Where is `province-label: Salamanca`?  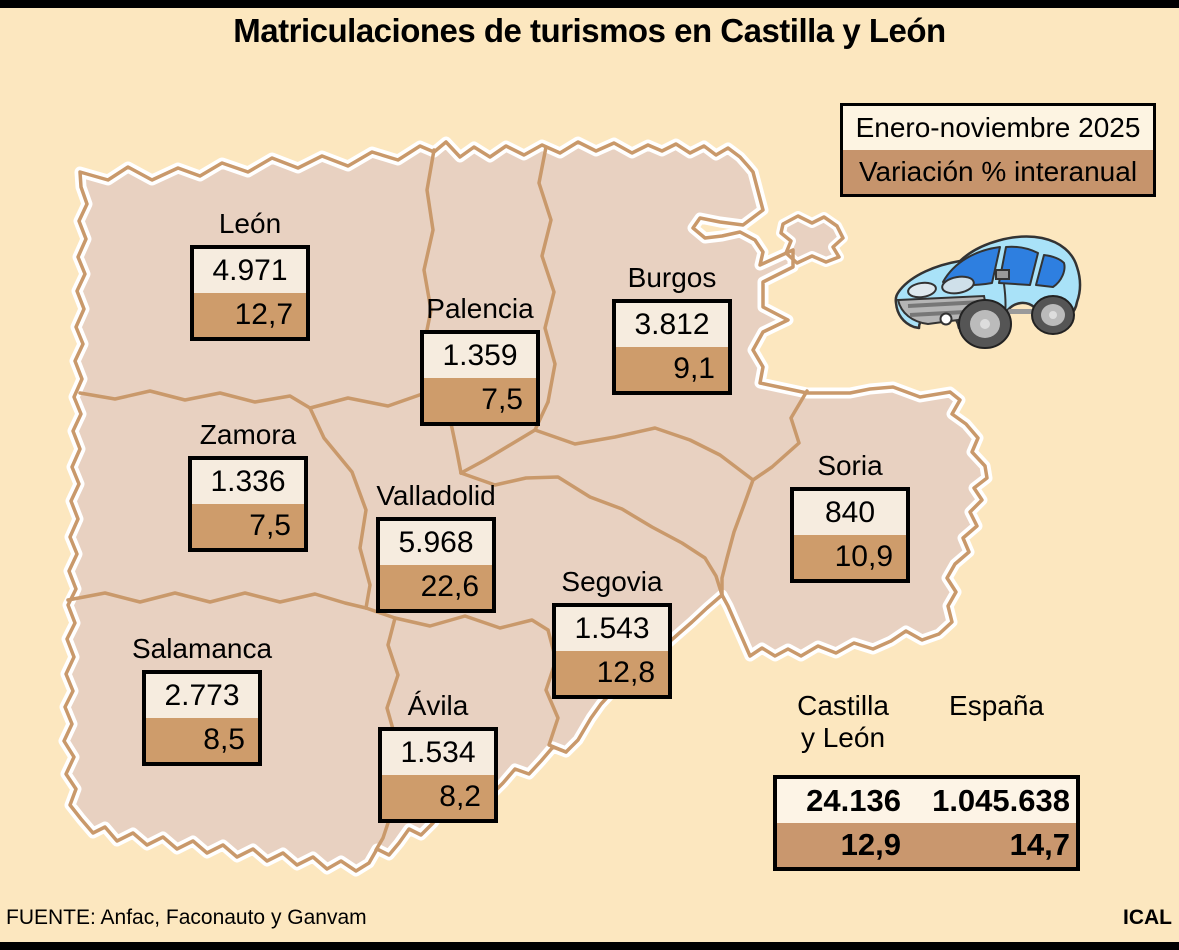
province-label: Salamanca is located at coordinates (202, 648).